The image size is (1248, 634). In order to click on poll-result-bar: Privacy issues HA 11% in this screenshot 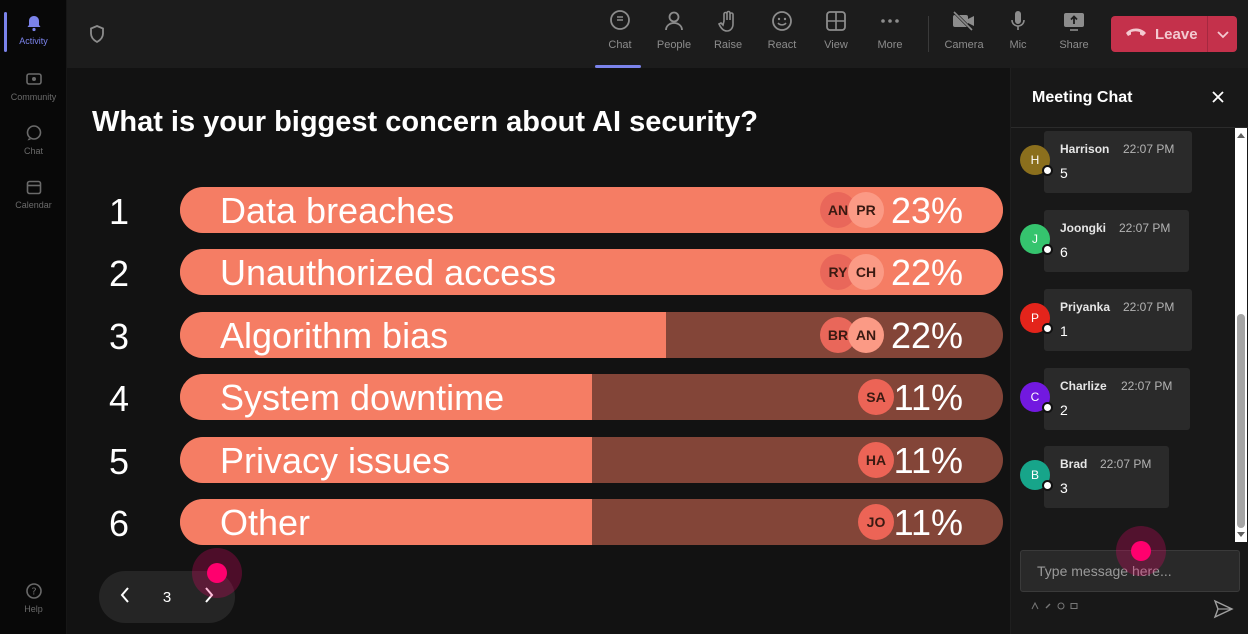, I will do `click(591, 459)`.